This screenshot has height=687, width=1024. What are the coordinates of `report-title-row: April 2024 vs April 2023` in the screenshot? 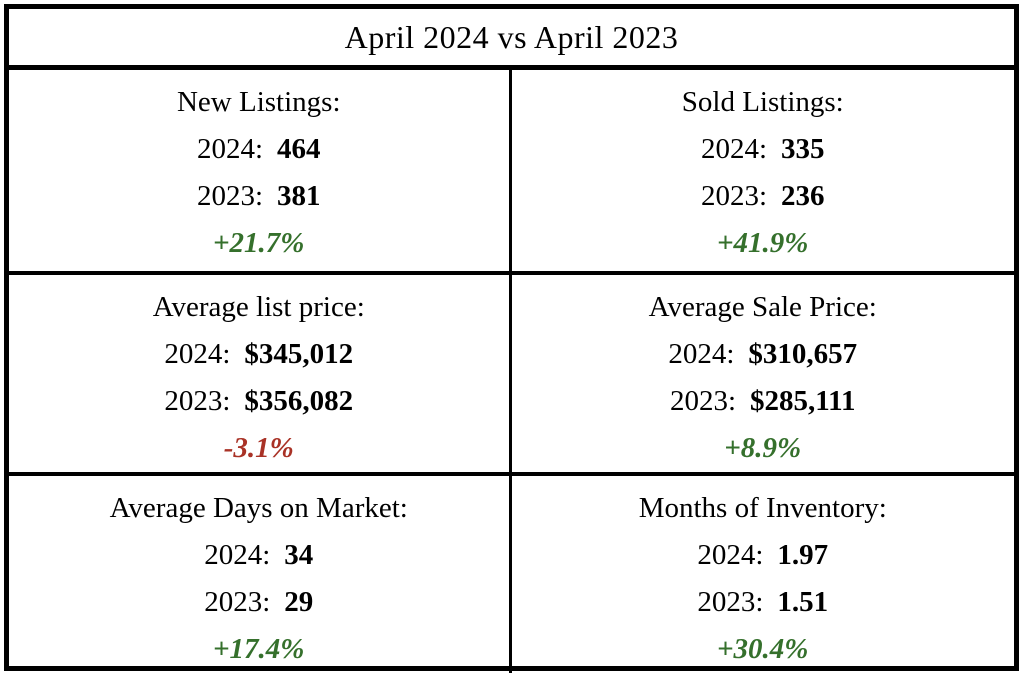 It's located at (511, 39).